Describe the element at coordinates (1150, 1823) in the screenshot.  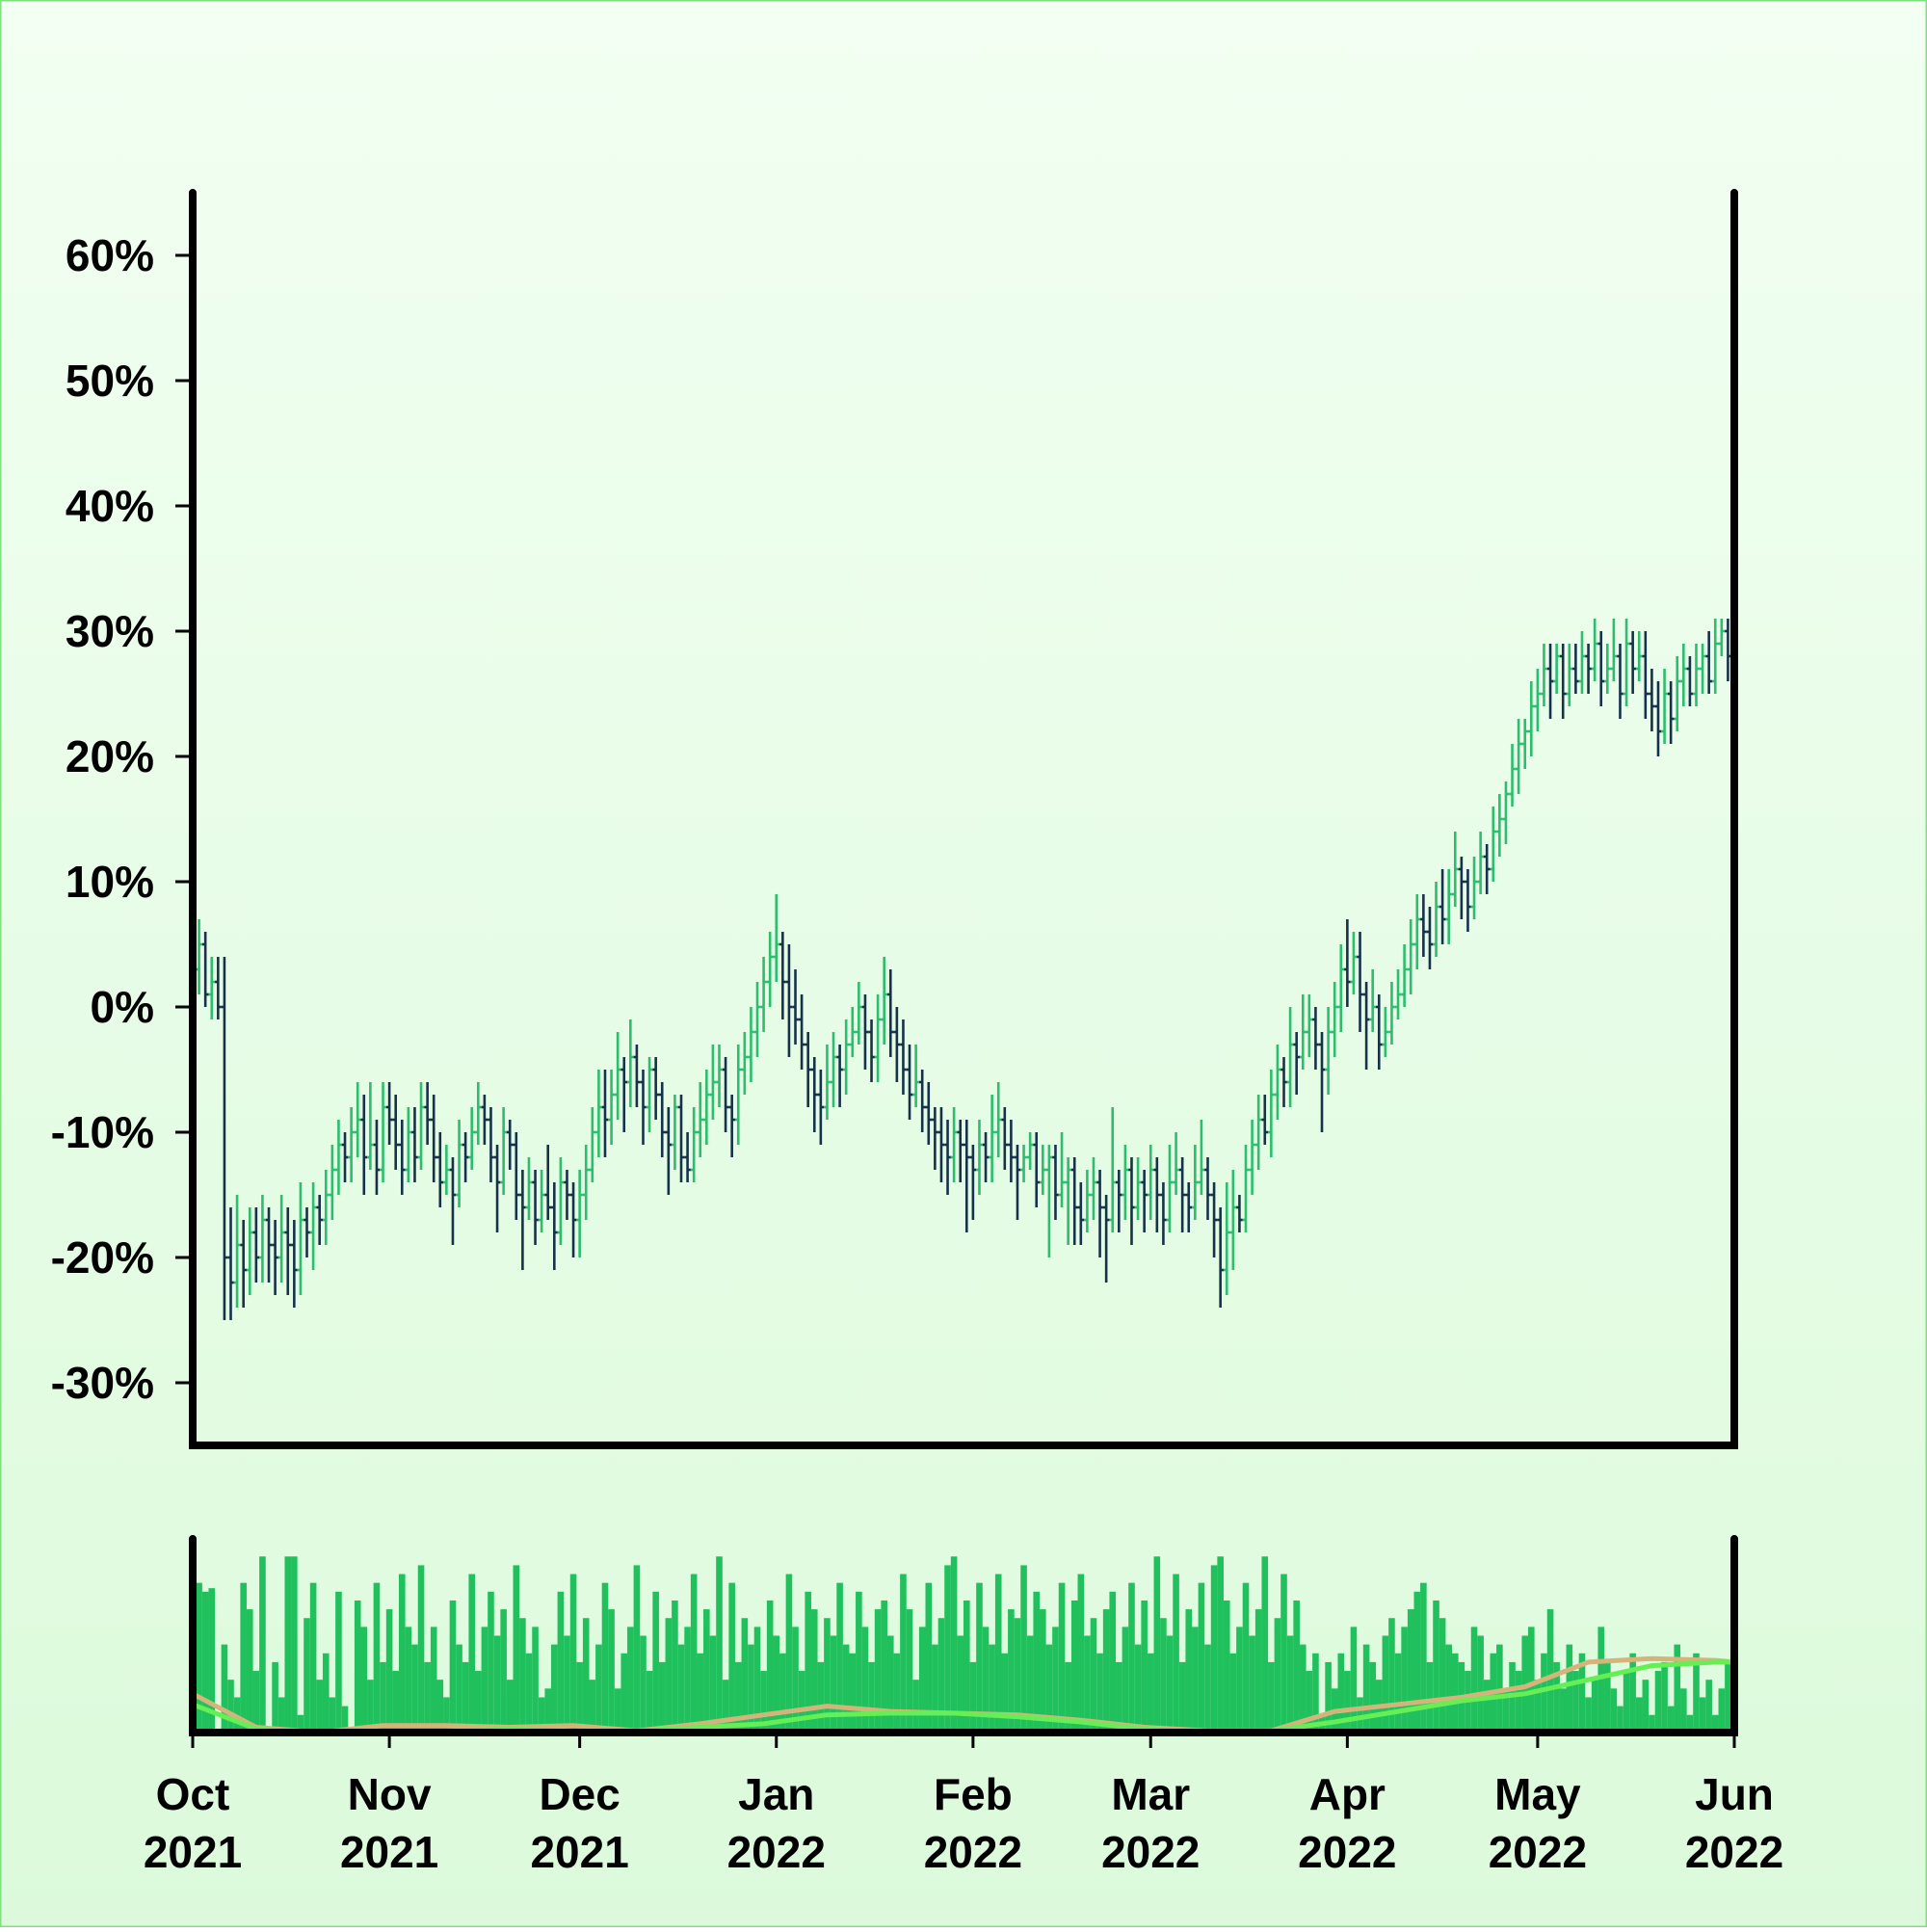
I see `x-tick-label: Mar 2022` at that location.